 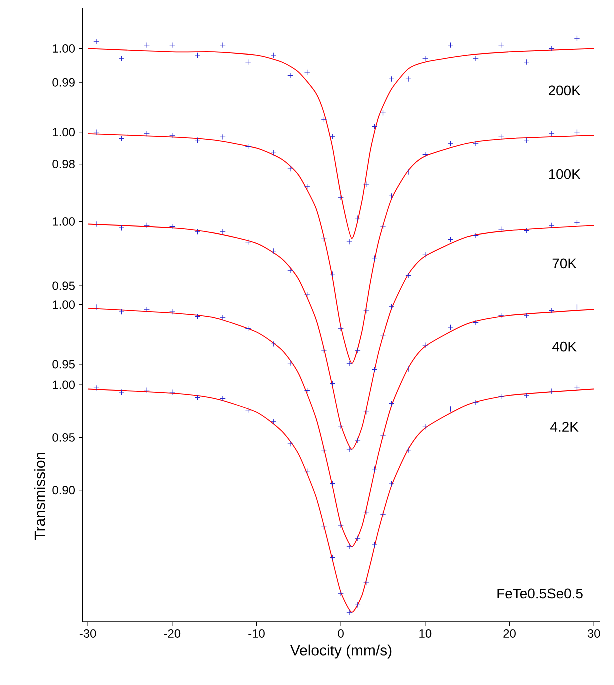 What do you see at coordinates (64, 490) in the screenshot?
I see `y-tick-label: 0.90` at bounding box center [64, 490].